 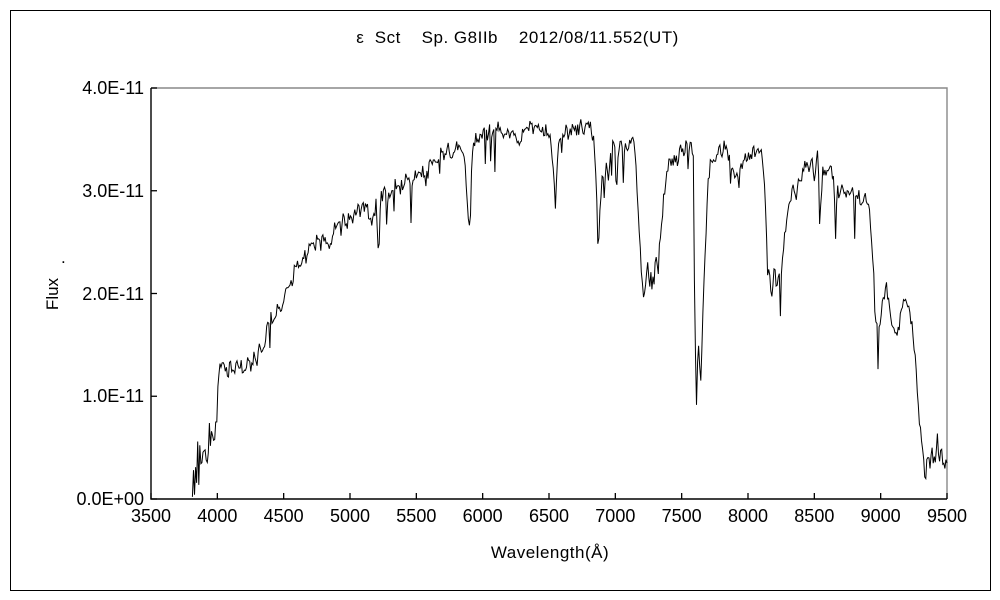 What do you see at coordinates (880, 516) in the screenshot?
I see `x-tick-label: 9000` at bounding box center [880, 516].